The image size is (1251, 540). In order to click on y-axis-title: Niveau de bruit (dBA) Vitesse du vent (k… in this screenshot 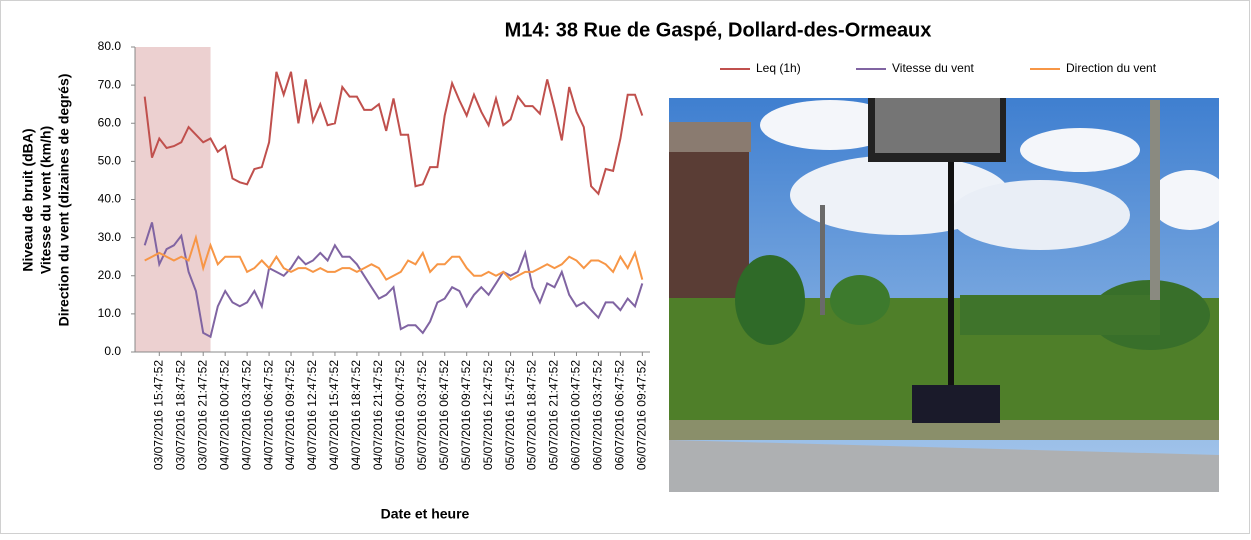, I will do `click(46, 200)`.